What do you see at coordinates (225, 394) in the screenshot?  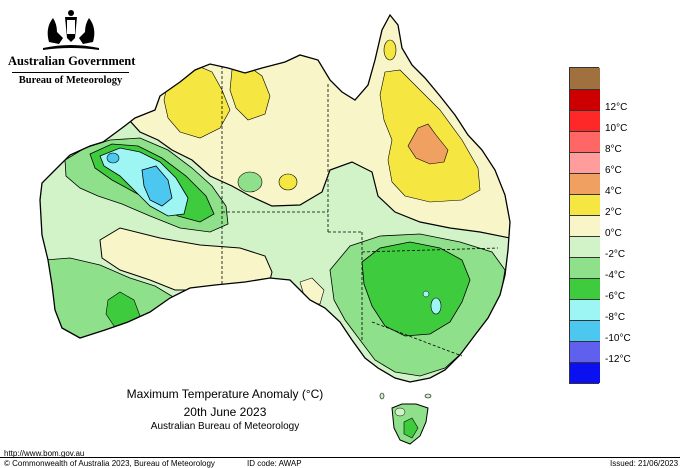 I see `map-title: Maximum Temperature Anomaly (°C)` at bounding box center [225, 394].